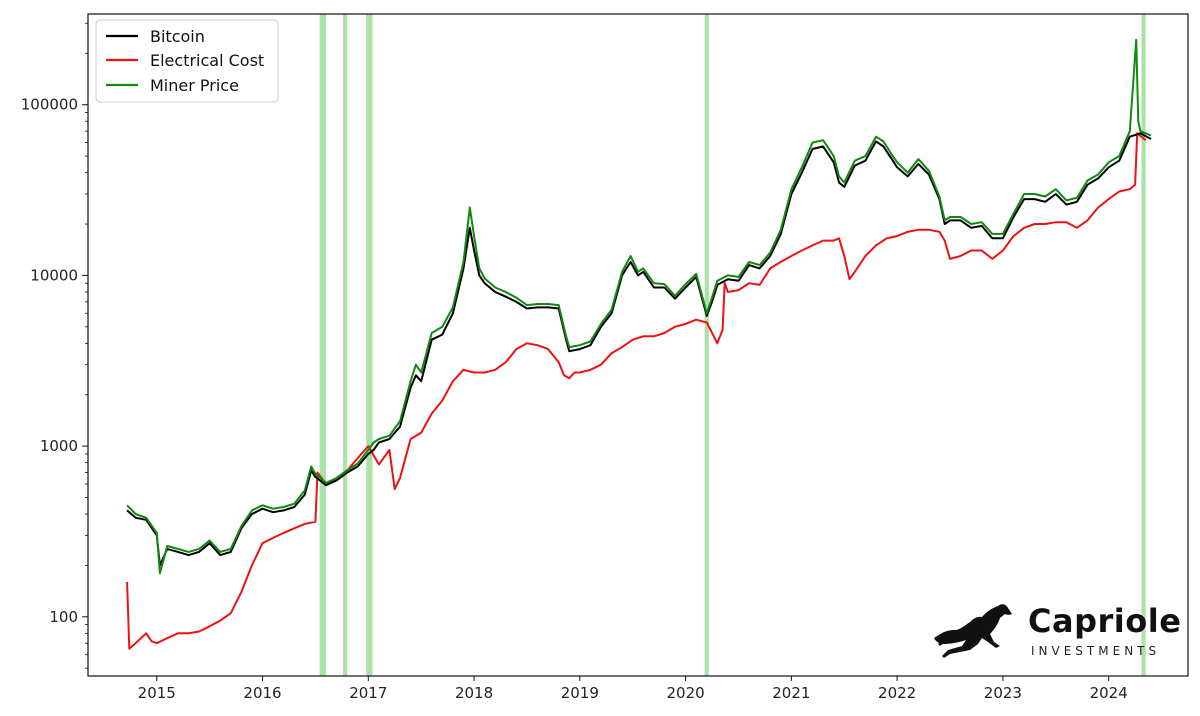 The height and width of the screenshot is (716, 1200). Describe the element at coordinates (1104, 621) in the screenshot. I see `logo-title: Capriole` at that location.